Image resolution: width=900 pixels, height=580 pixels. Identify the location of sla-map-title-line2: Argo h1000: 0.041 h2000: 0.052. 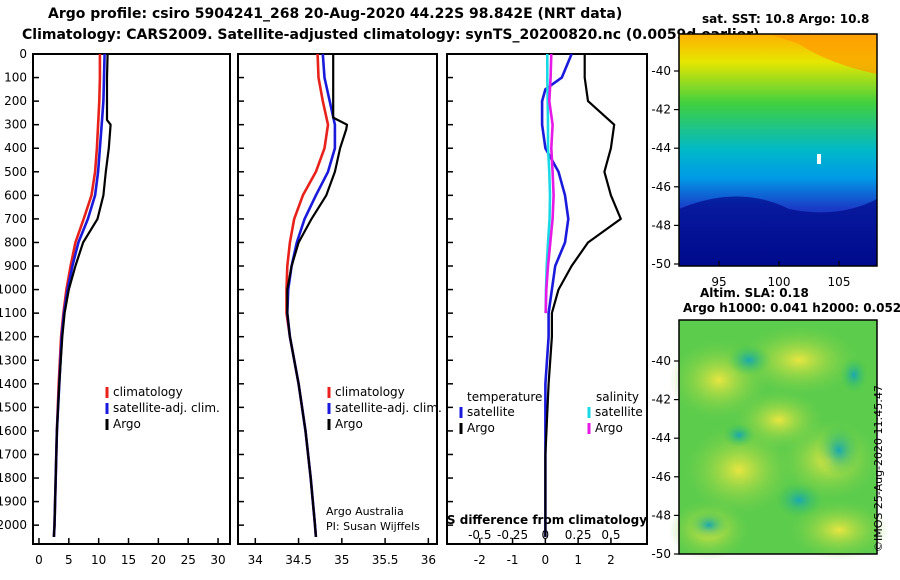
(791, 308).